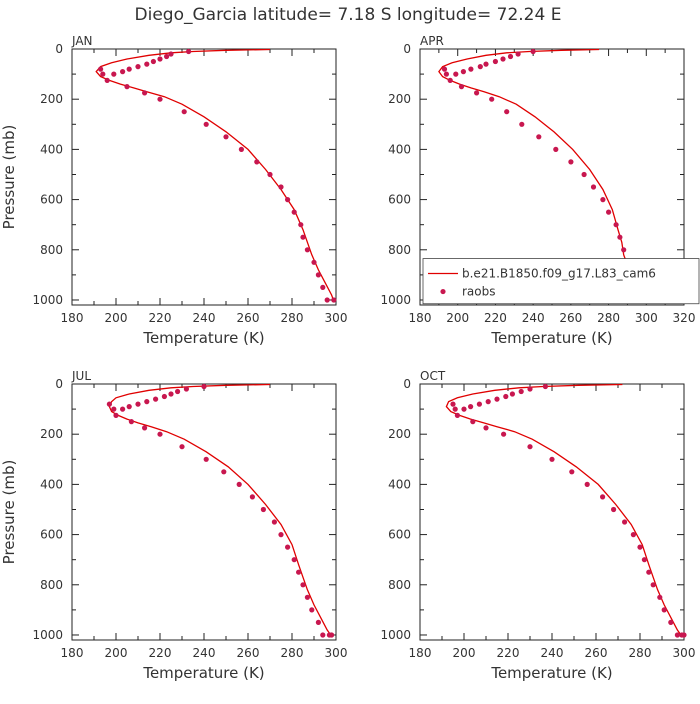 The image size is (700, 704). What do you see at coordinates (561, 281) in the screenshot?
I see `legend-box` at bounding box center [561, 281].